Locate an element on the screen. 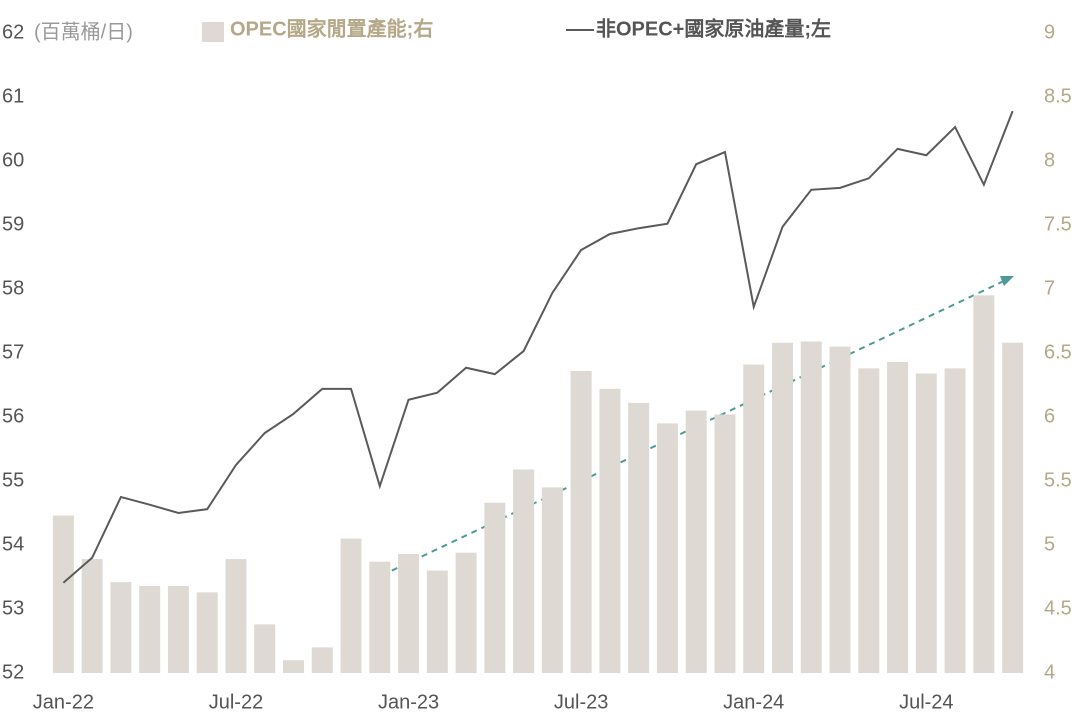 This screenshot has width=1077, height=723. x-tick-label: Jan-22 is located at coordinates (63, 702).